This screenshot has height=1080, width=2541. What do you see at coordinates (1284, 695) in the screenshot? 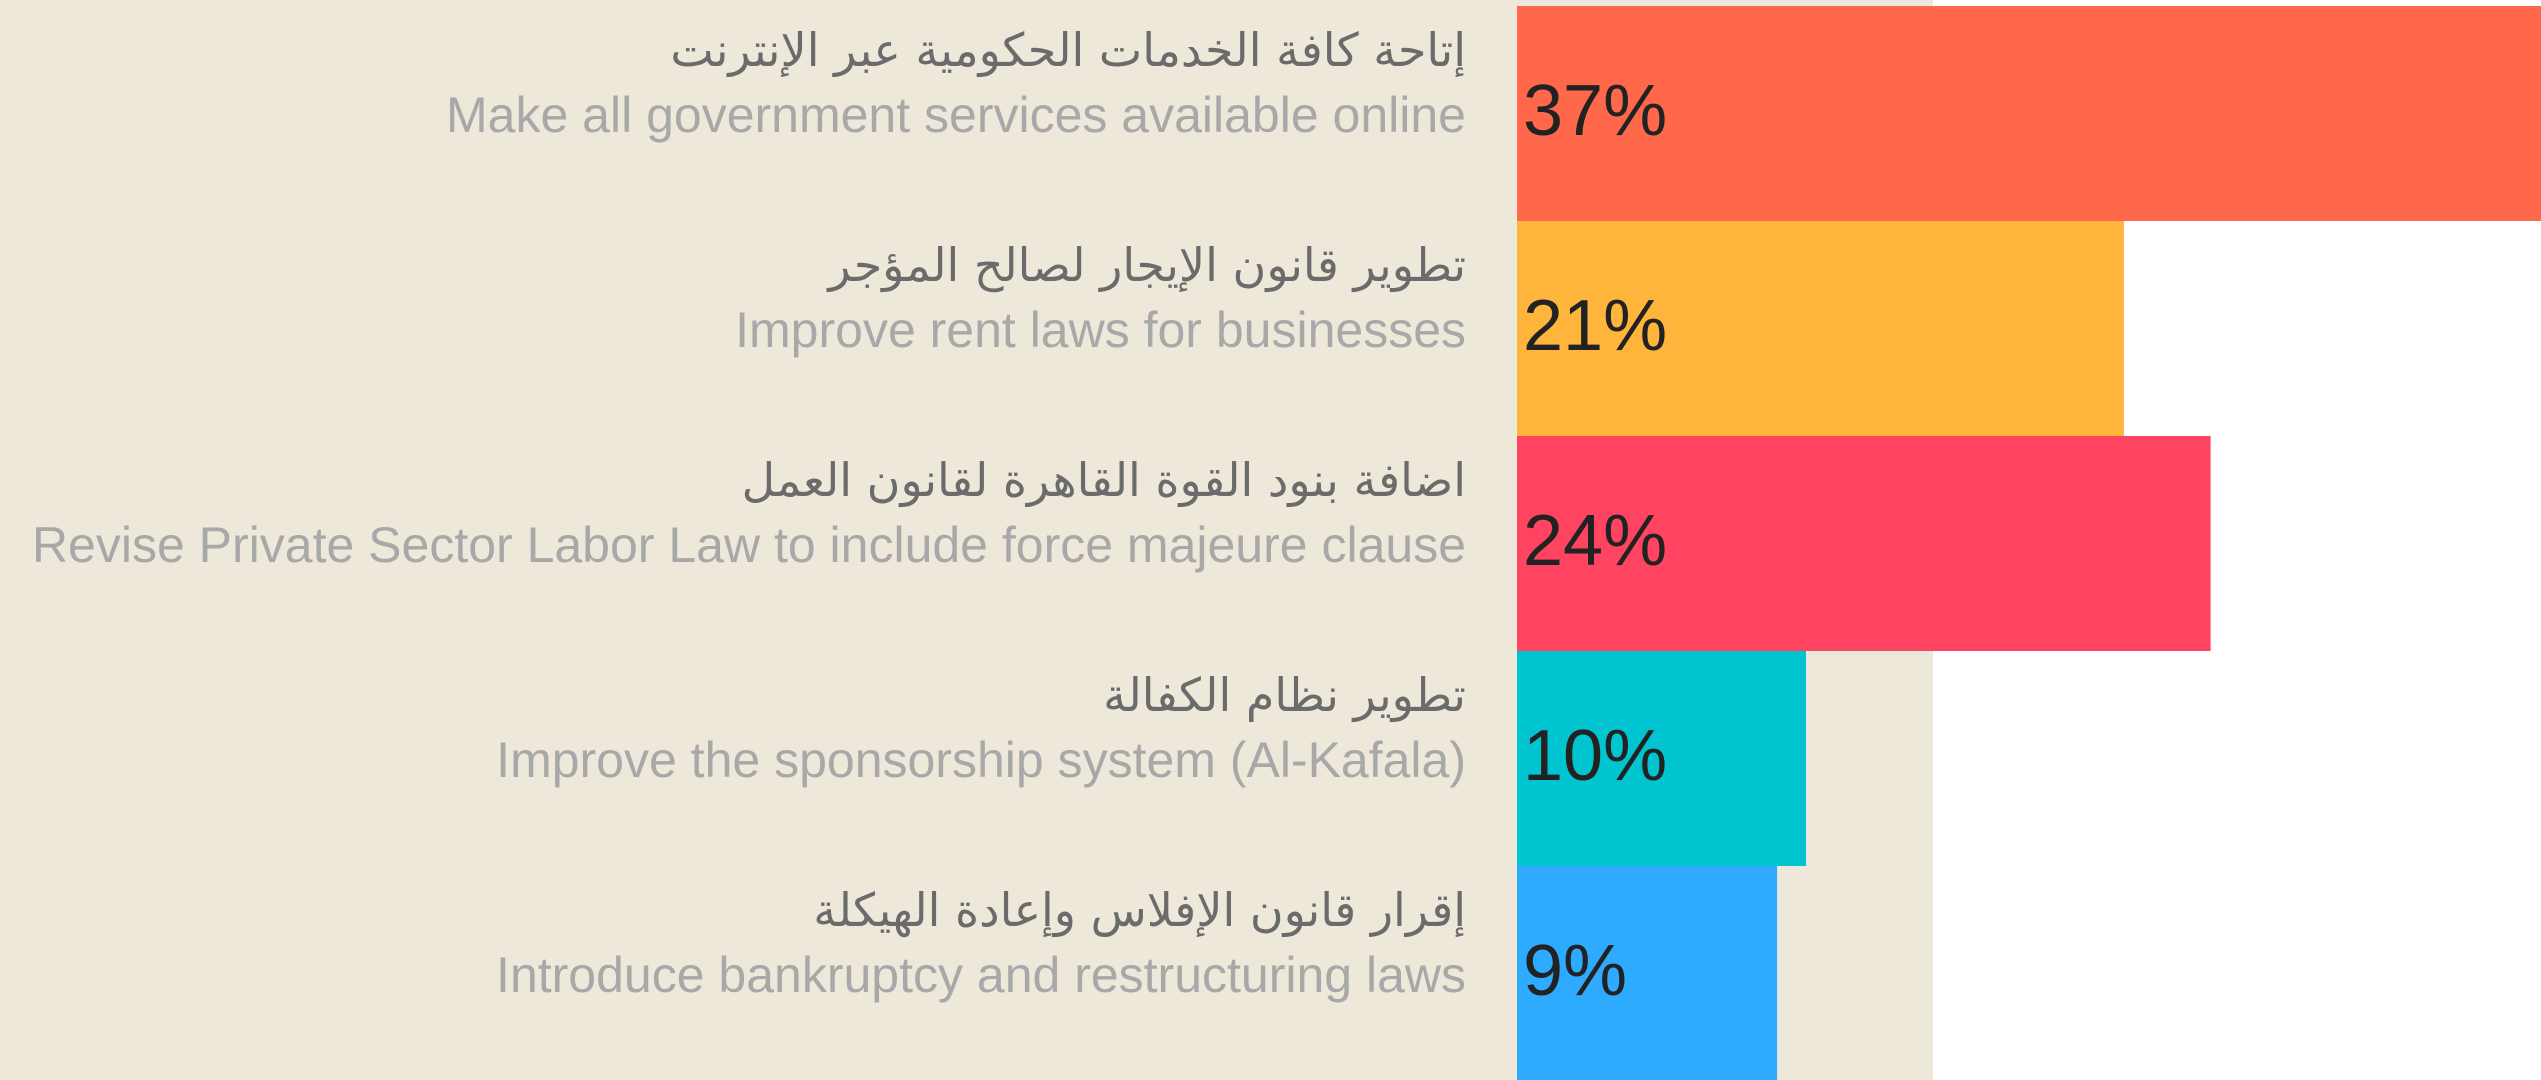
I see `category-label-ar: تطوير نظام الكفالة` at bounding box center [1284, 695].